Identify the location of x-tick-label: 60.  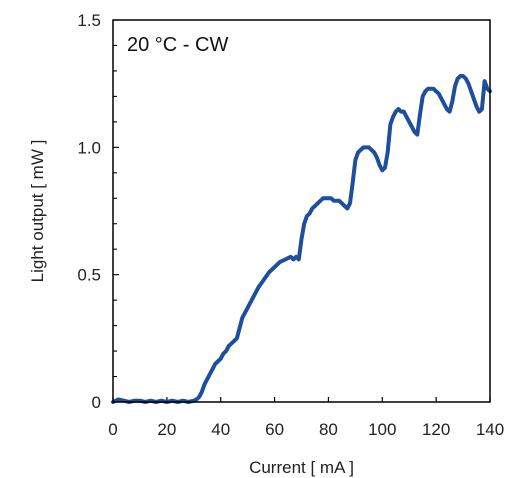
(274, 429).